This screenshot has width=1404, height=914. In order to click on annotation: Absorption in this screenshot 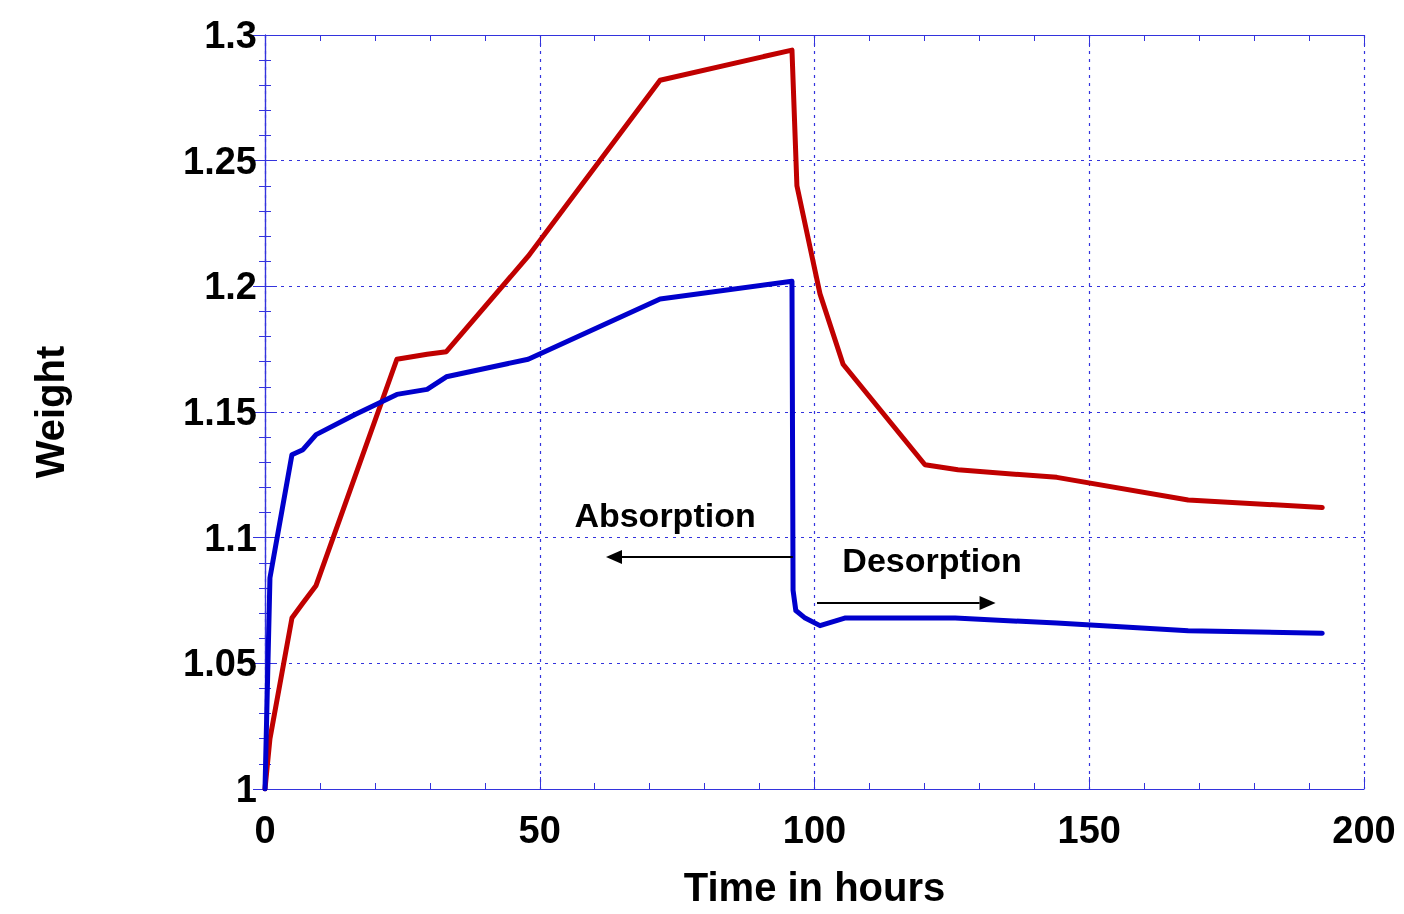, I will do `click(665, 515)`.